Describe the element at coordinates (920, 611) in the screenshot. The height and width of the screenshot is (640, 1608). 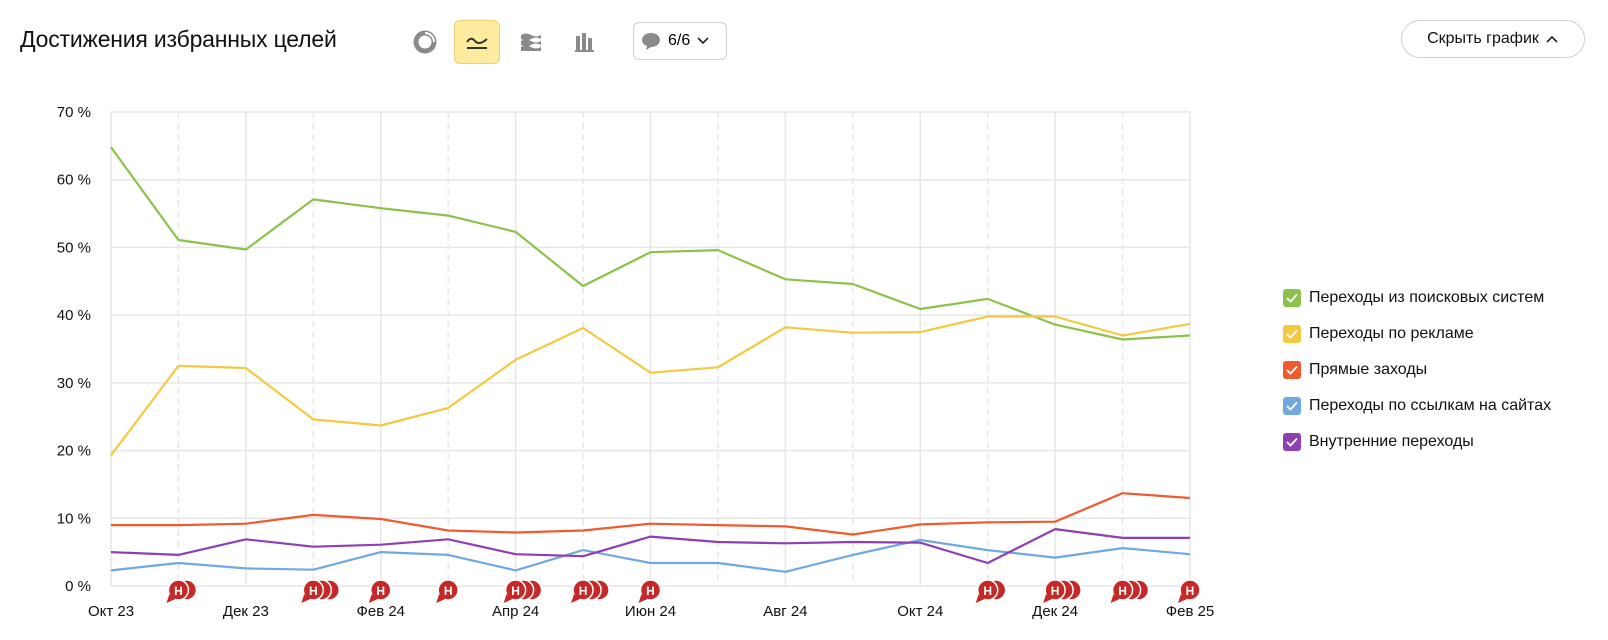
I see `x-tick-label: Окт 24` at that location.